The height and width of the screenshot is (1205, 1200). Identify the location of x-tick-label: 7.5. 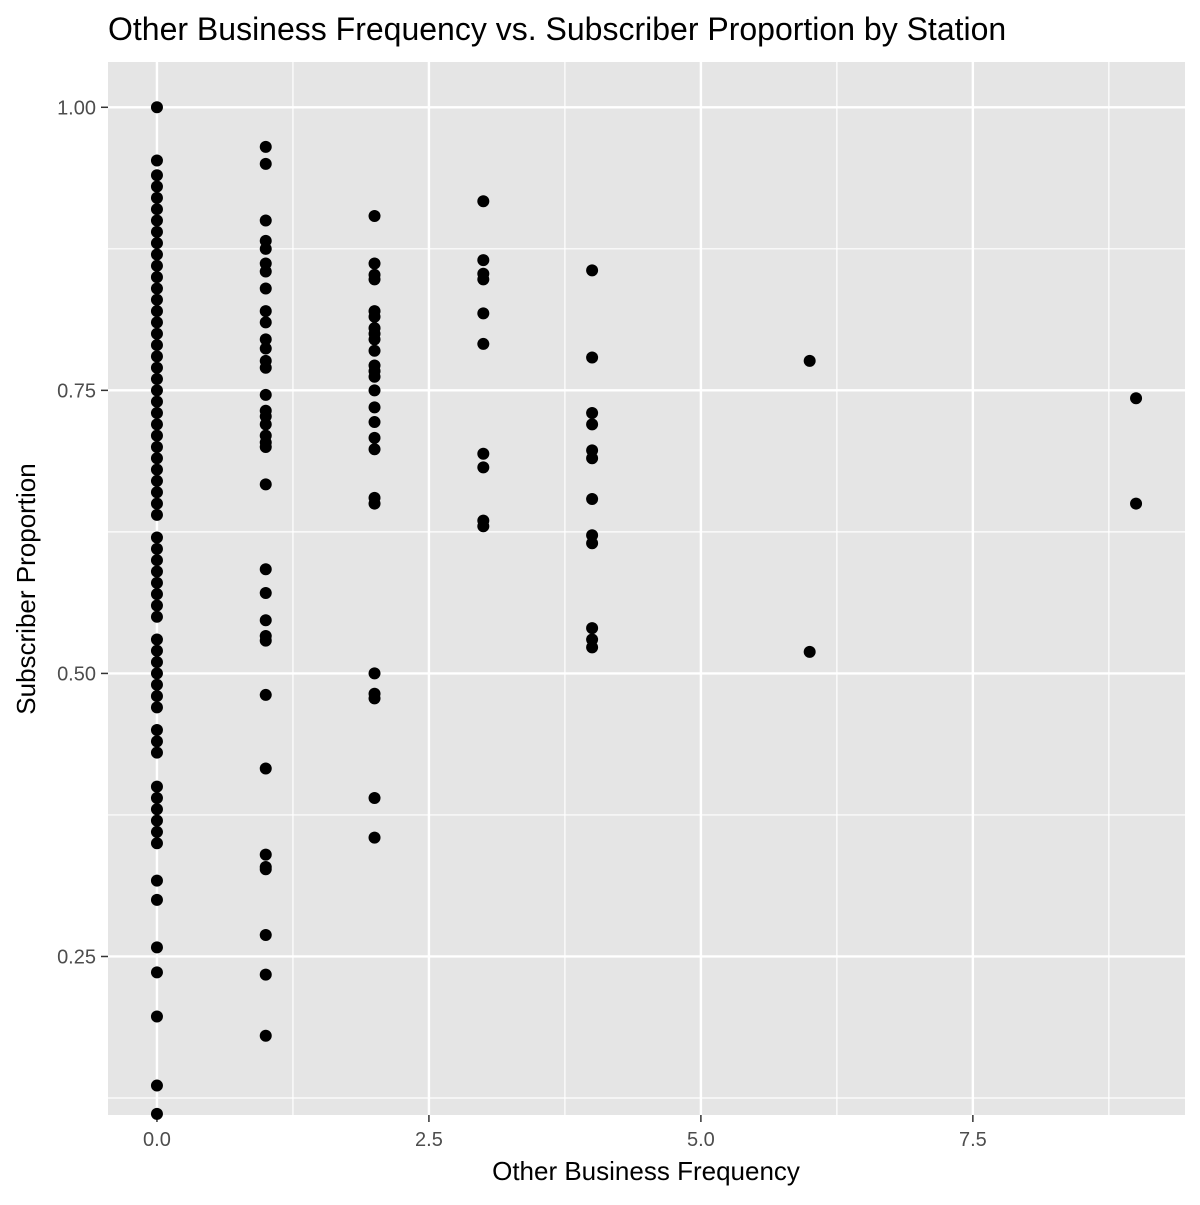
(973, 1140).